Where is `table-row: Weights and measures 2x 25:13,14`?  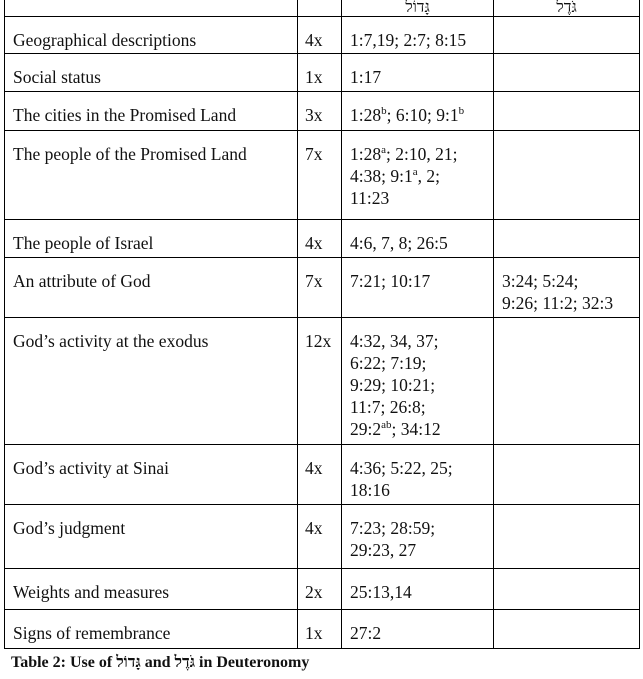 table-row: Weights and measures 2x 25:13,14 is located at coordinates (322, 589).